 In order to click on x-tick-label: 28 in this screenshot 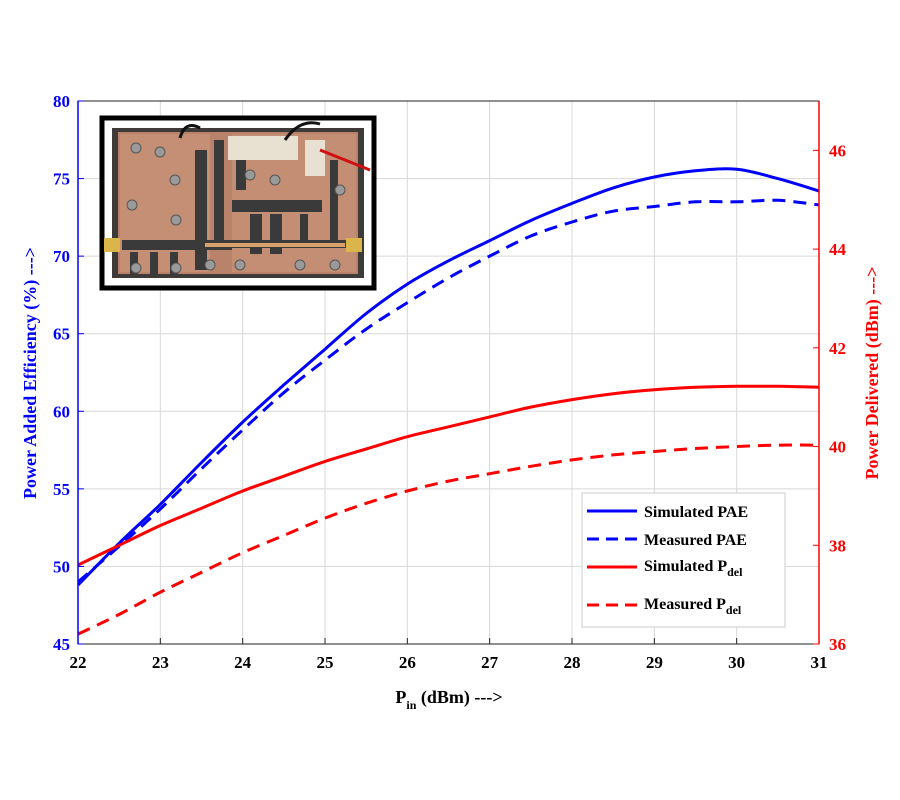, I will do `click(572, 662)`.